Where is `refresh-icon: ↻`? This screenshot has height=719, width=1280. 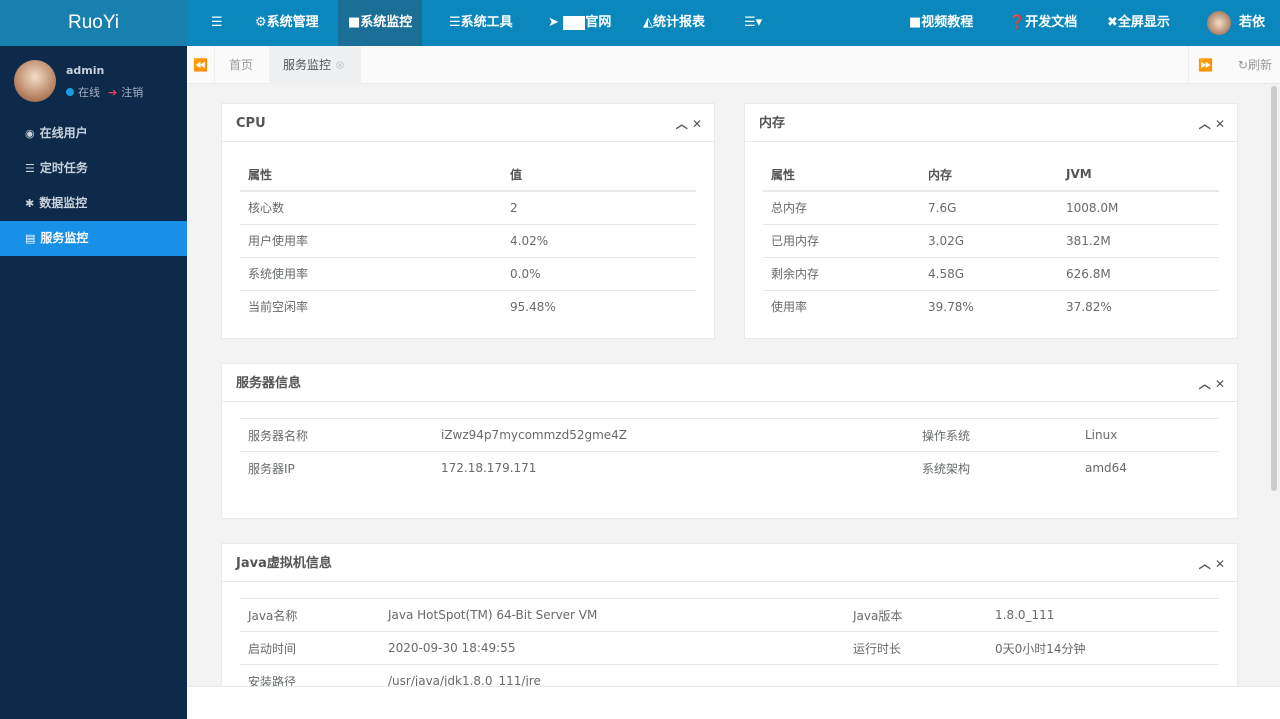
refresh-icon: ↻ is located at coordinates (1242, 65).